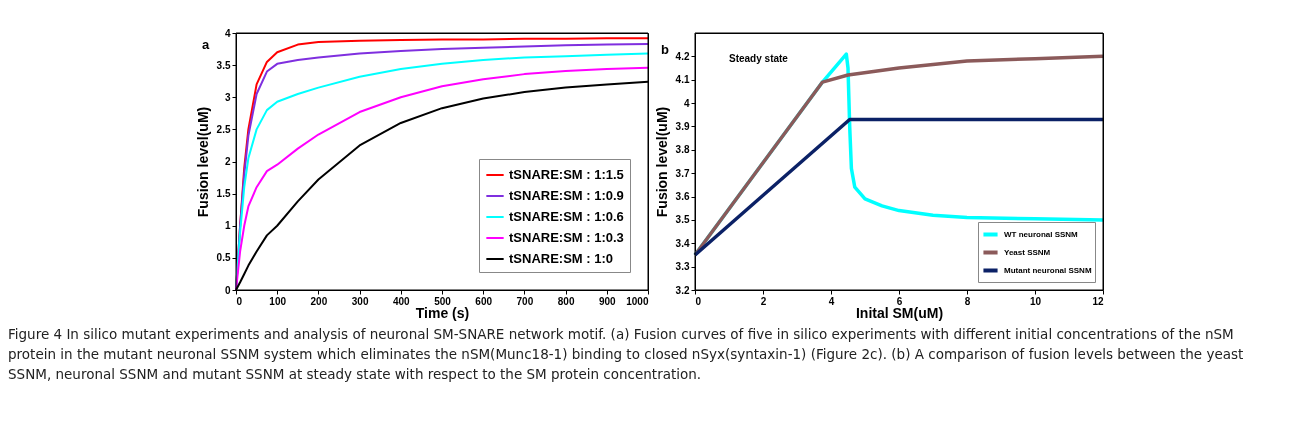 The height and width of the screenshot is (430, 1293). What do you see at coordinates (607, 301) in the screenshot?
I see `x-tick-label: 900` at bounding box center [607, 301].